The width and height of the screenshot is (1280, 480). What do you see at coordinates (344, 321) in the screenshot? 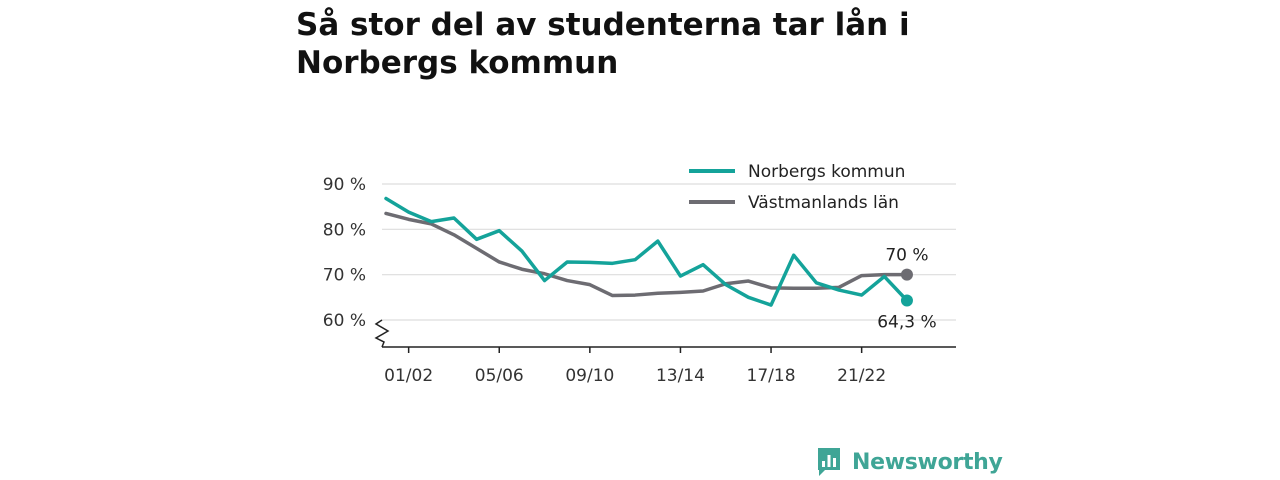
I see `y-tick-label: 60 %` at bounding box center [344, 321].